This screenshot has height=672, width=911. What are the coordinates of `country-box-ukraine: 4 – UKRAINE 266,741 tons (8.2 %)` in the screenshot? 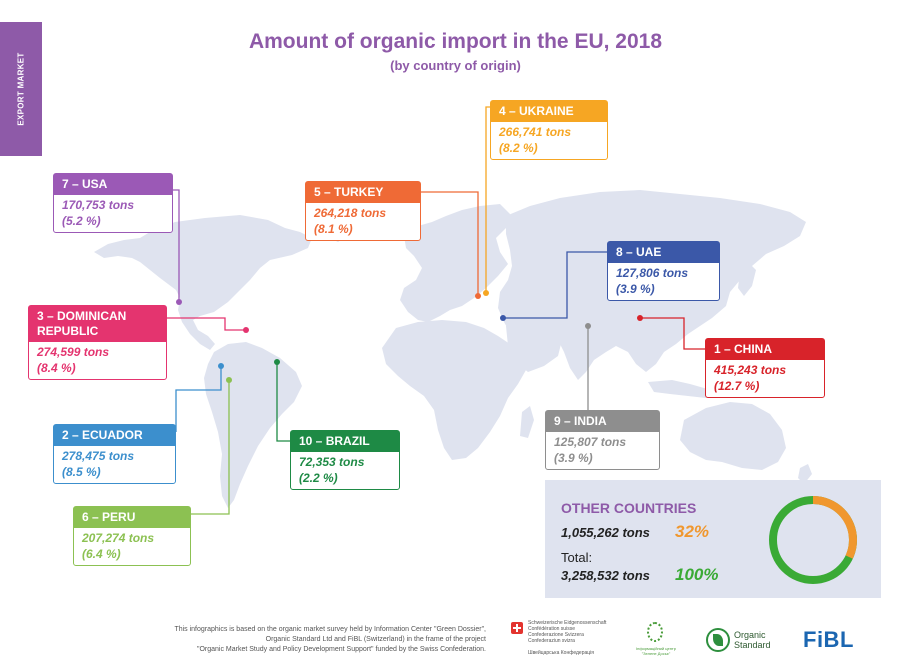 It's located at (549, 130).